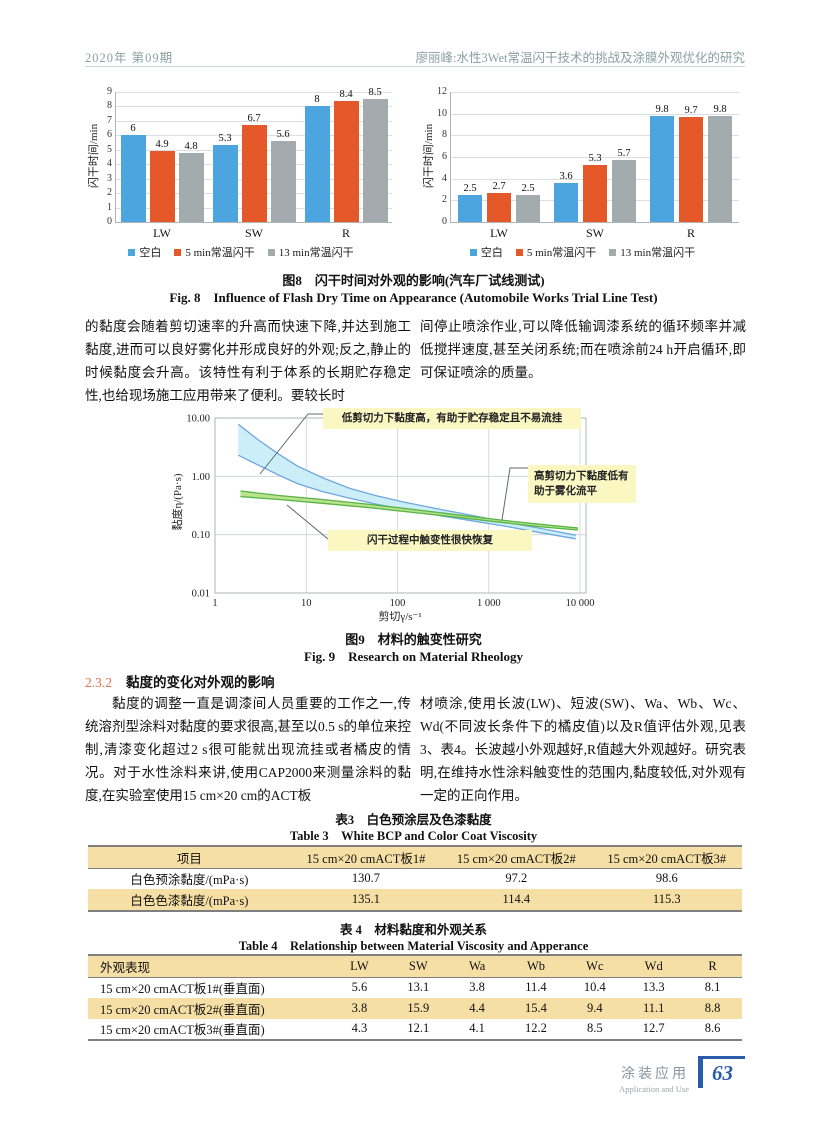 The height and width of the screenshot is (1122, 827). Describe the element at coordinates (214, 603) in the screenshot. I see `x-tick-label: 1` at that location.